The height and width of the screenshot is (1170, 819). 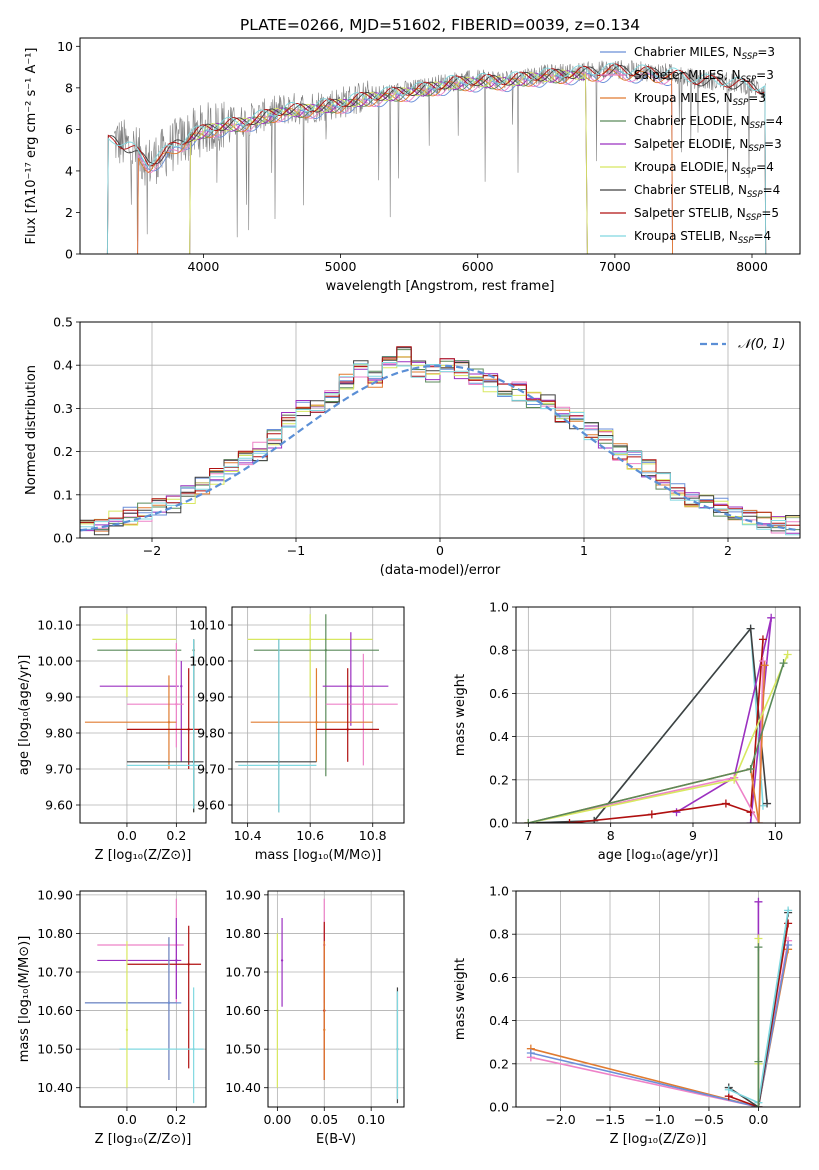 I want to click on y-tick-label: 0.4, so click(x=63, y=365).